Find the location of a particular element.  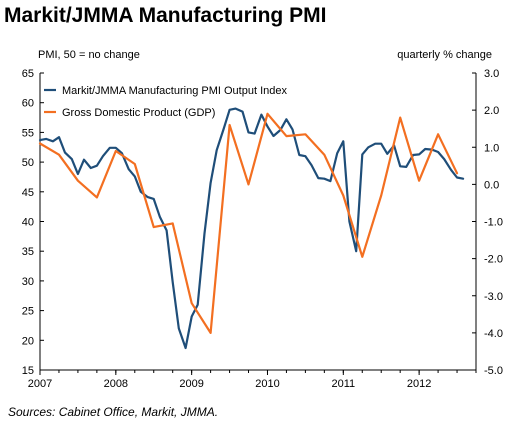

x-tick-label: 2011 is located at coordinates (343, 384).